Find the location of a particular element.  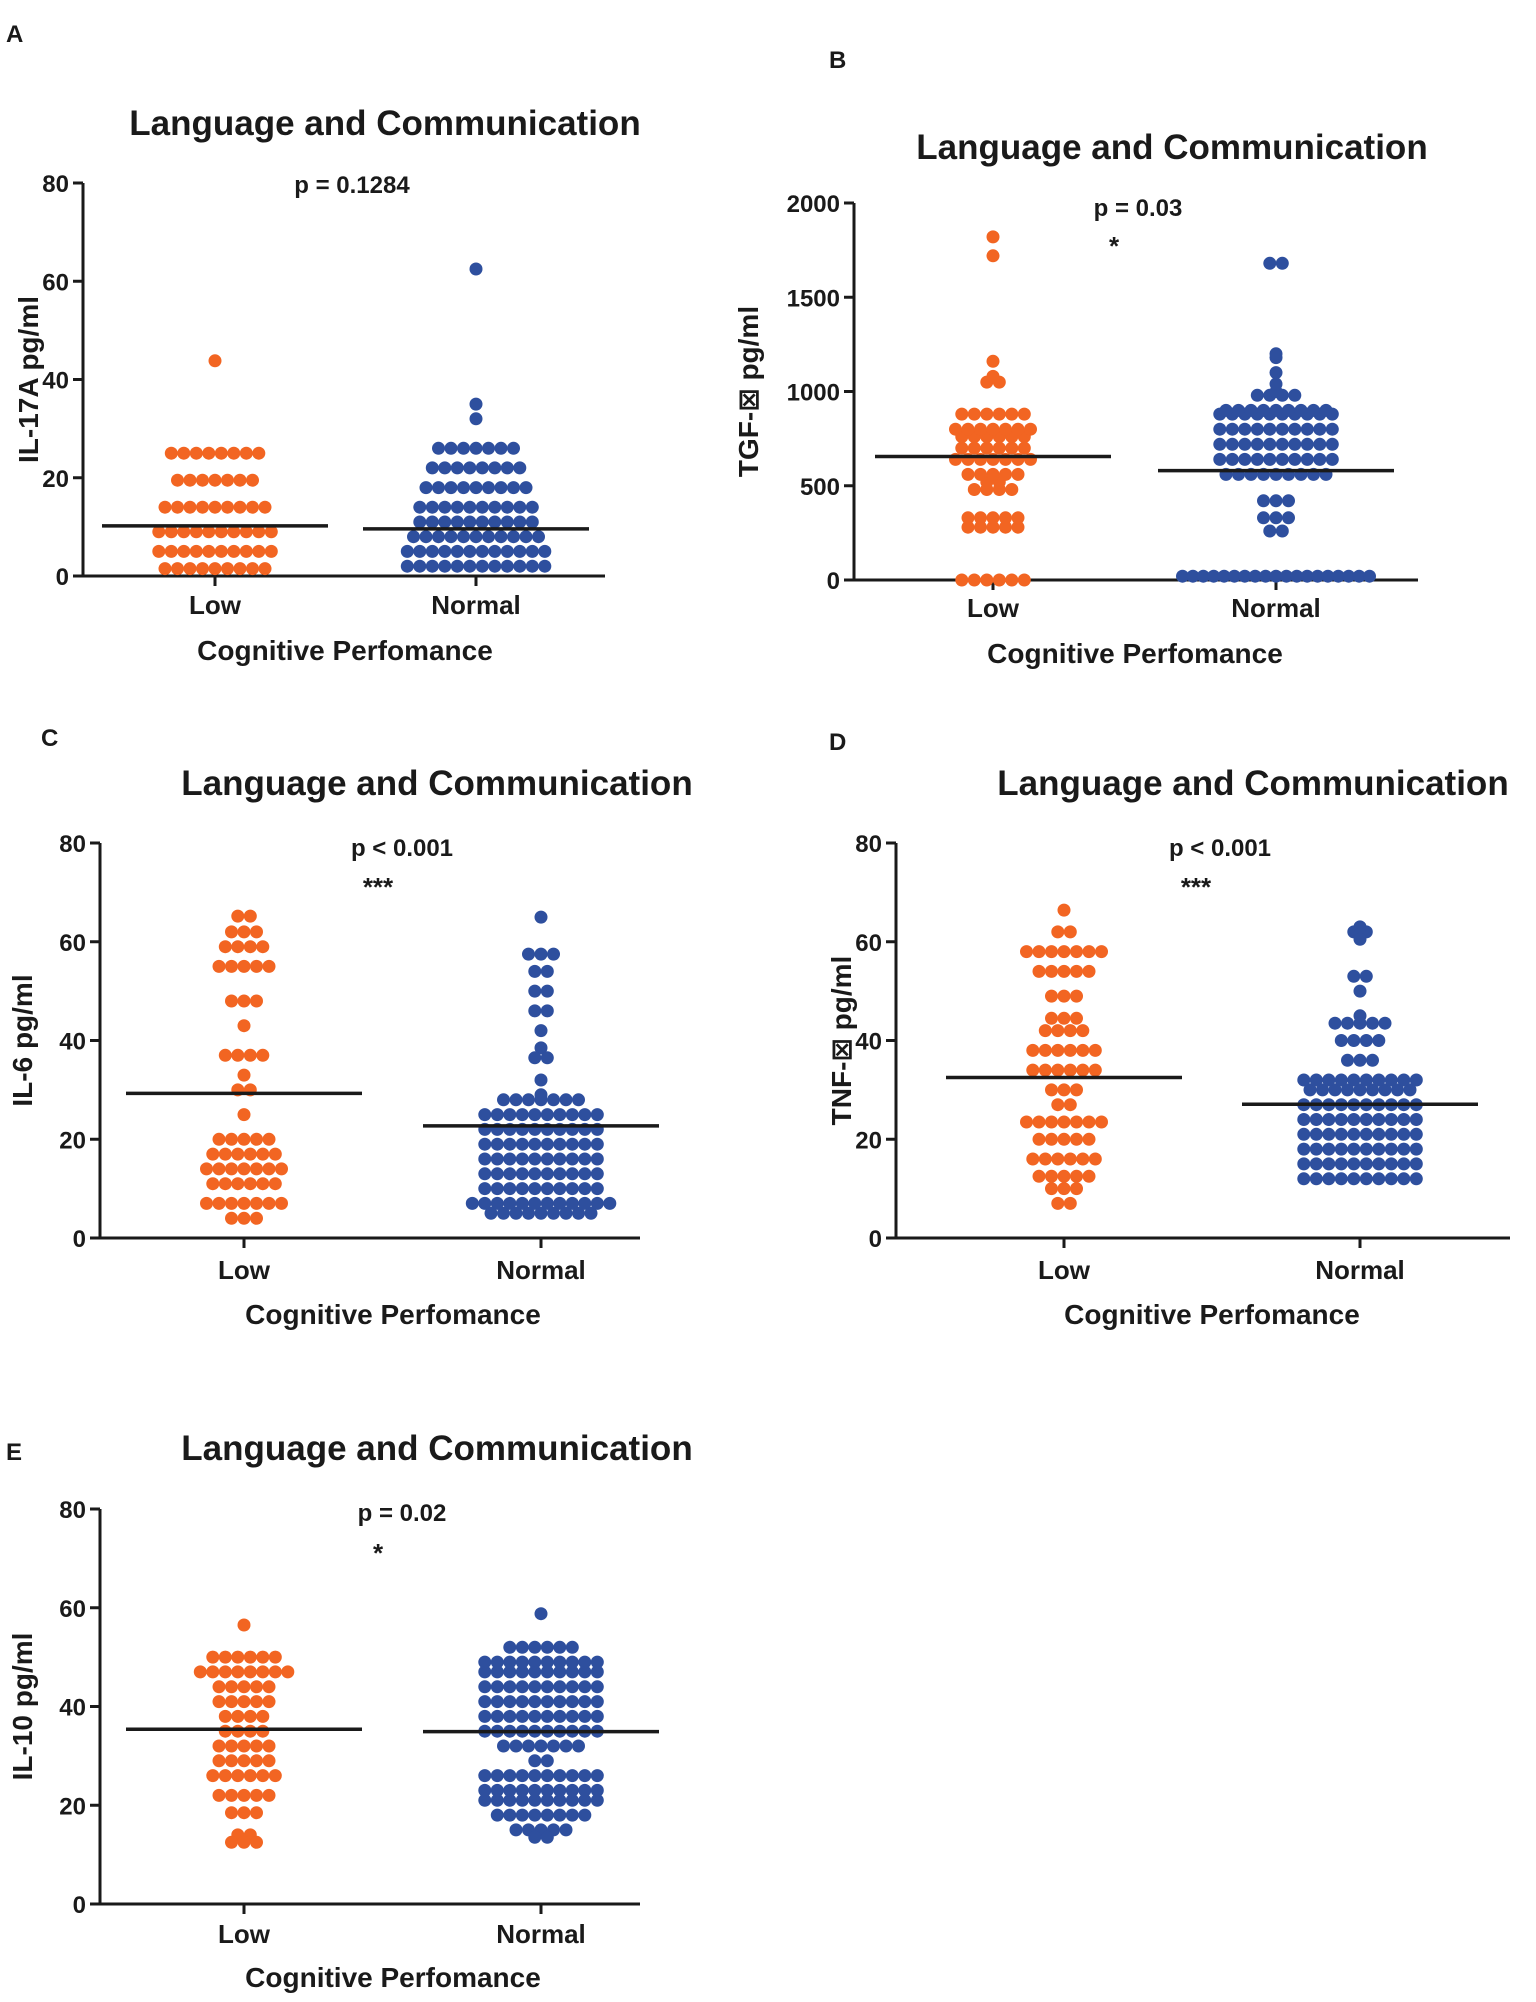

panel-letter: D is located at coordinates (837, 742).